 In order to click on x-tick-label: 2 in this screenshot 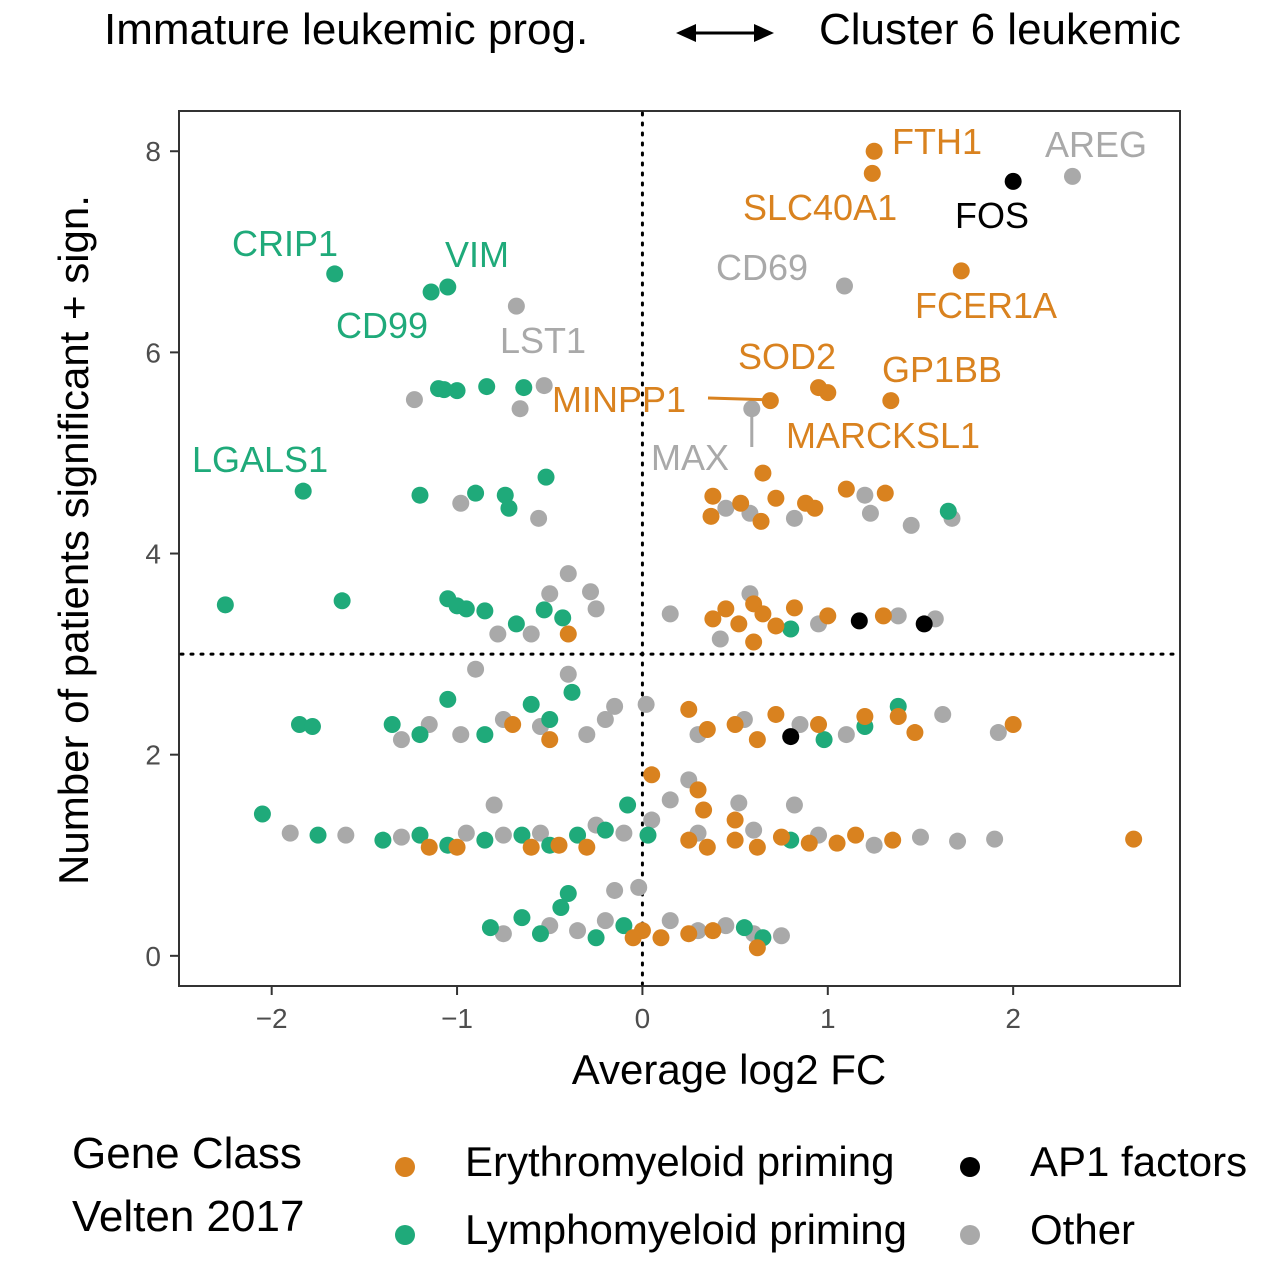, I will do `click(1013, 1018)`.